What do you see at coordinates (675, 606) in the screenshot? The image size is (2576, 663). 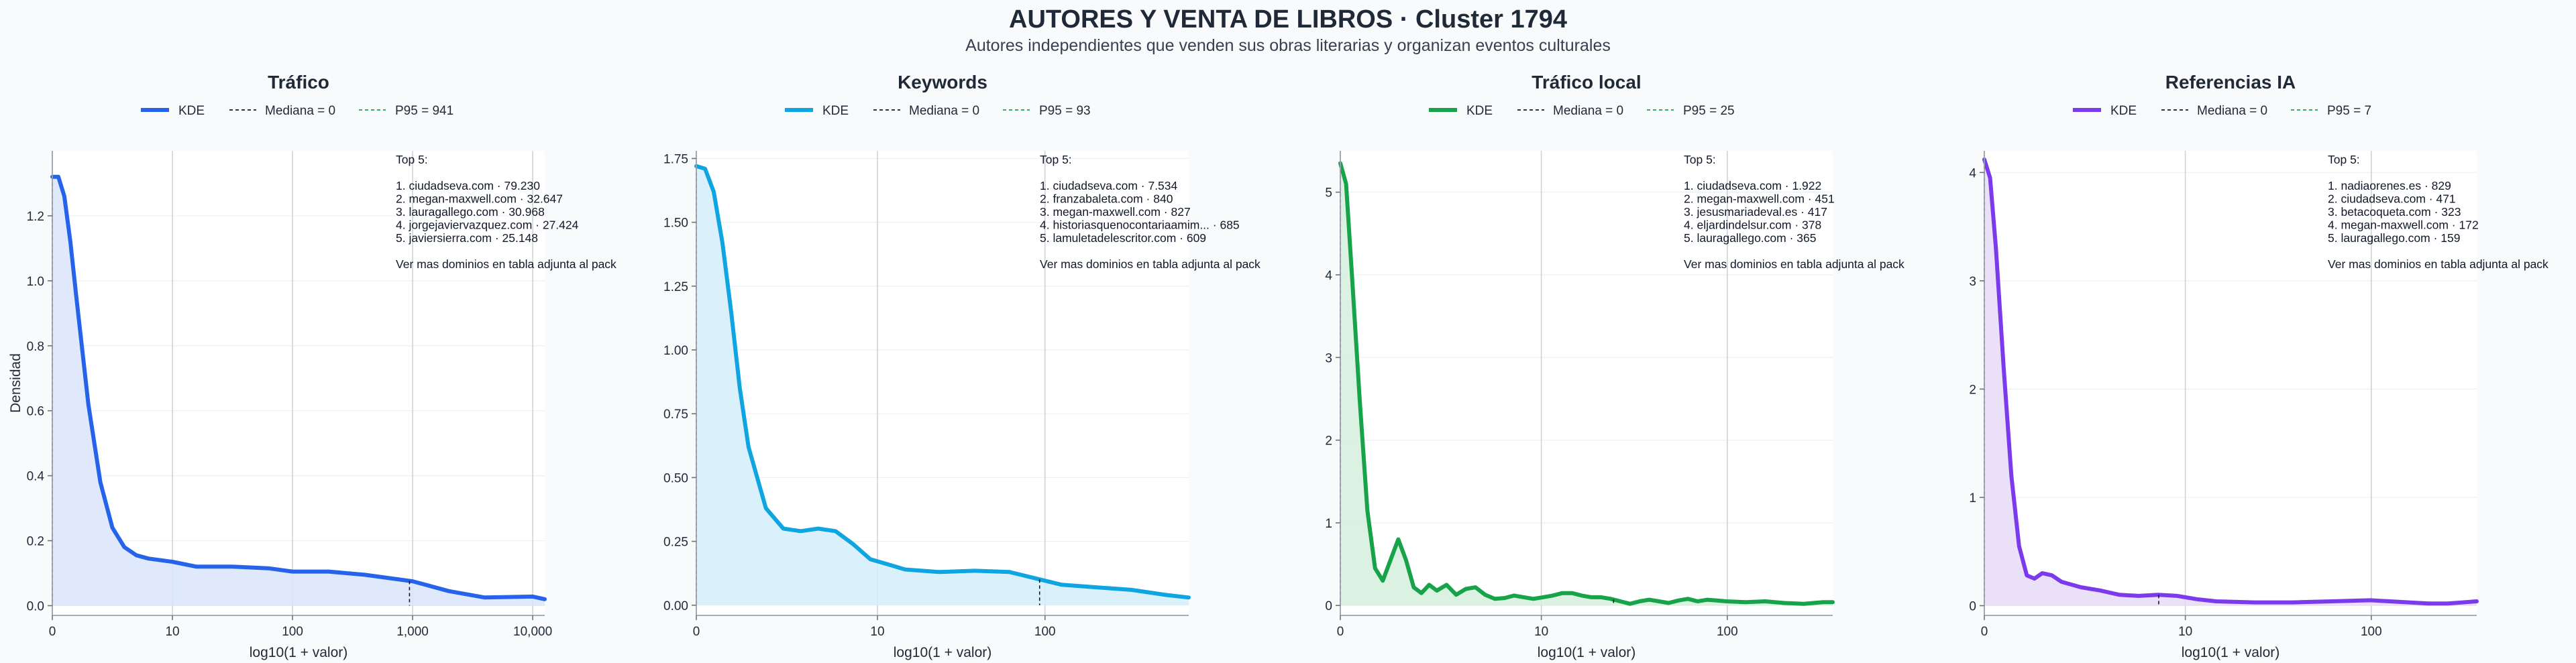 I see `y-tick-label: 0.00` at bounding box center [675, 606].